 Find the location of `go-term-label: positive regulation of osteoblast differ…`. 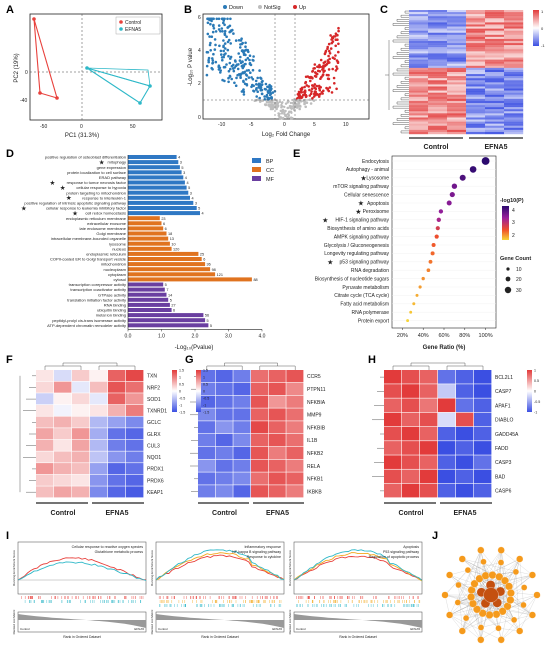

go-term-label: positive regulation of osteoblast differ… is located at coordinates (85, 157).